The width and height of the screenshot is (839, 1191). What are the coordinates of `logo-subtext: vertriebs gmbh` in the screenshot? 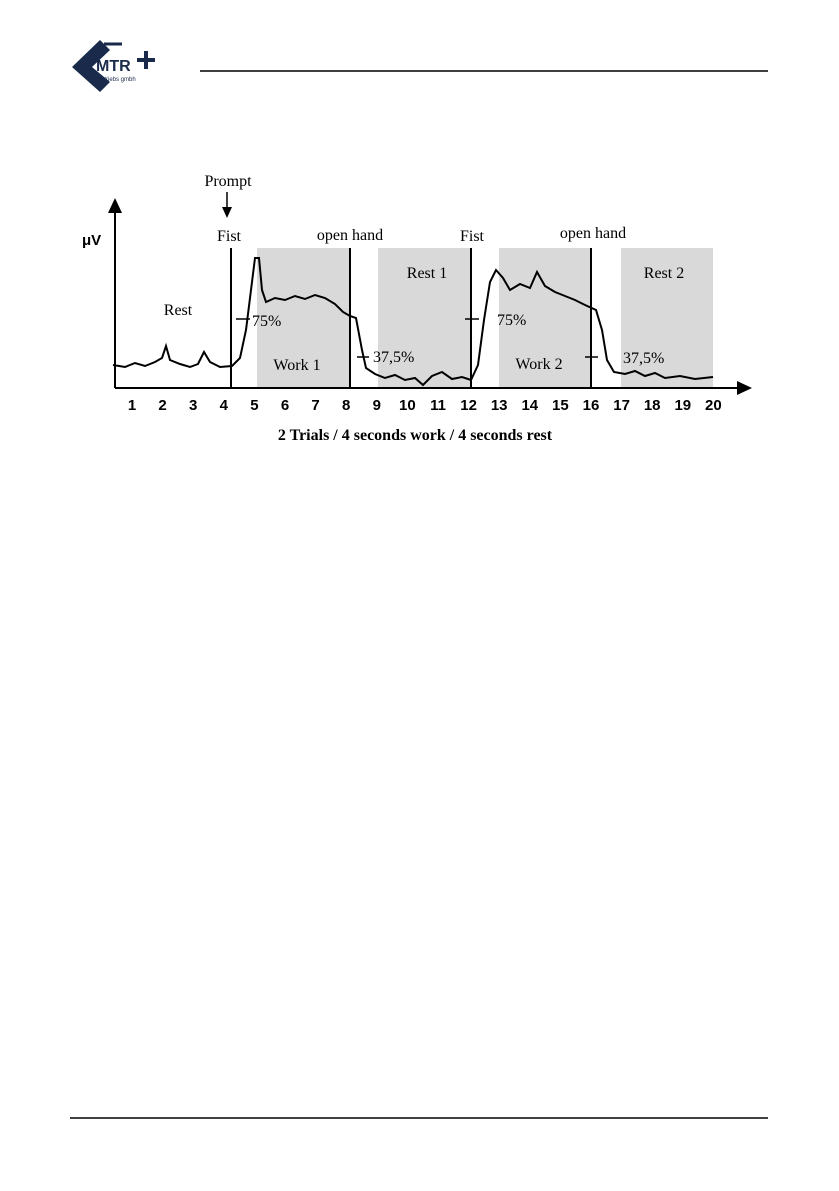 It's located at (116, 80).